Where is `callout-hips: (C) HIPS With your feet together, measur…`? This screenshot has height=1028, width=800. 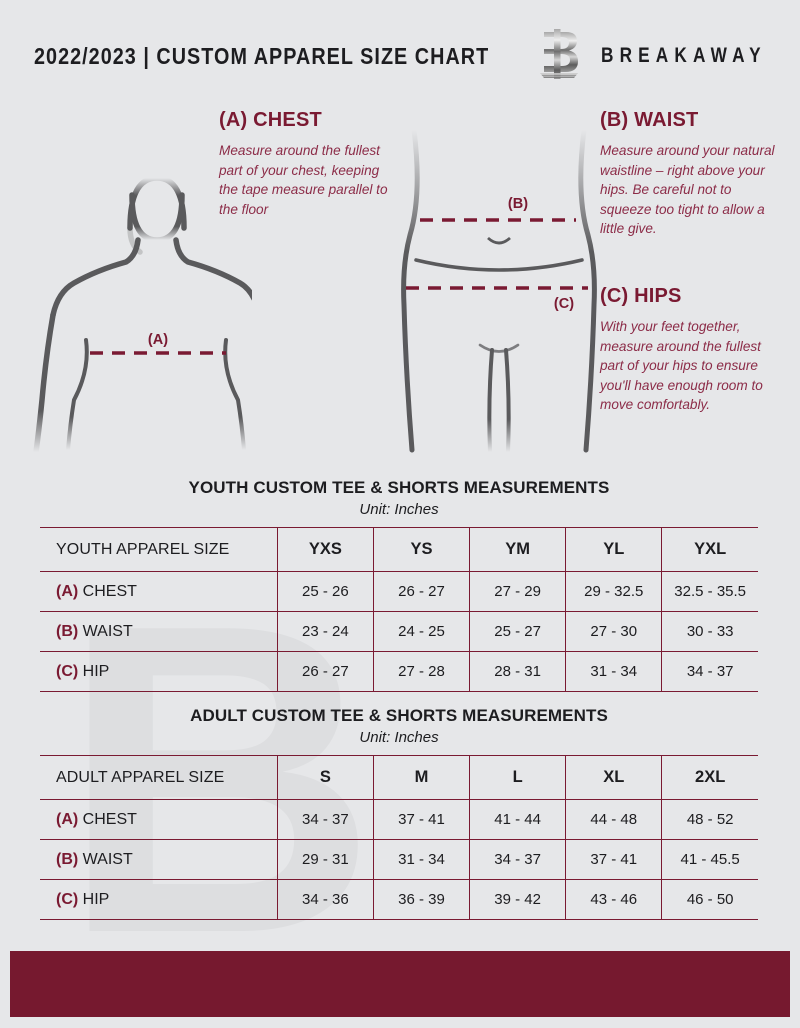
callout-hips: (C) HIPS With your feet together, measur… is located at coordinates (689, 350).